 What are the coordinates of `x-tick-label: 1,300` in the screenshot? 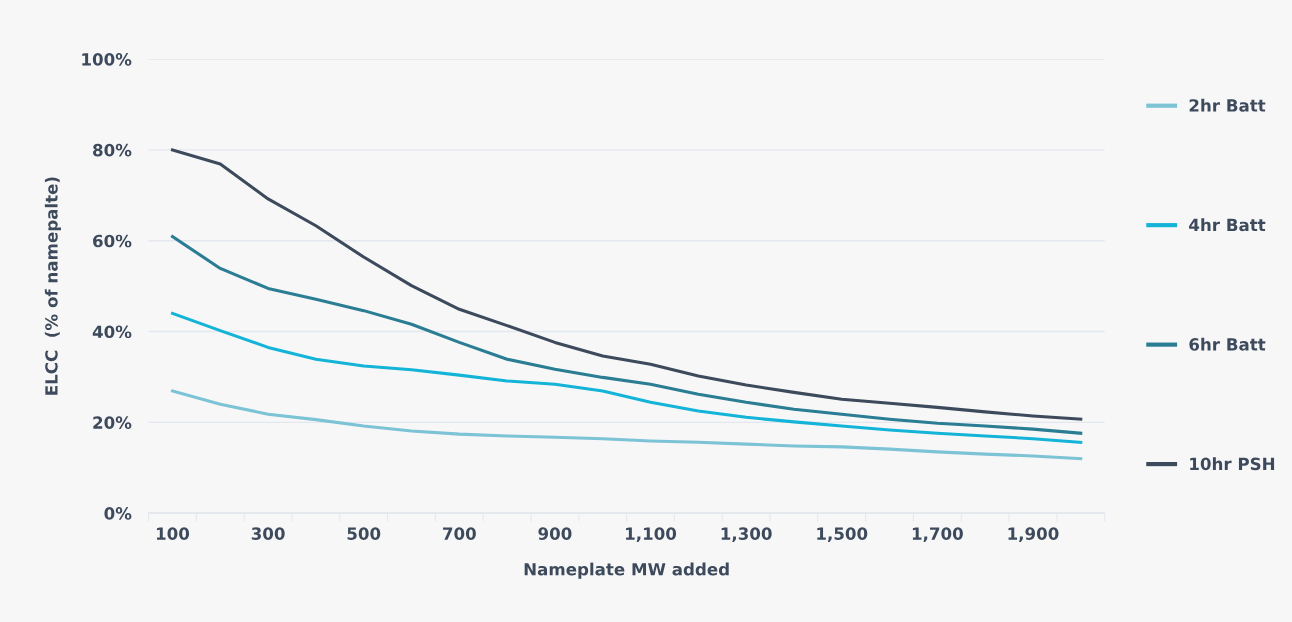 It's located at (746, 535).